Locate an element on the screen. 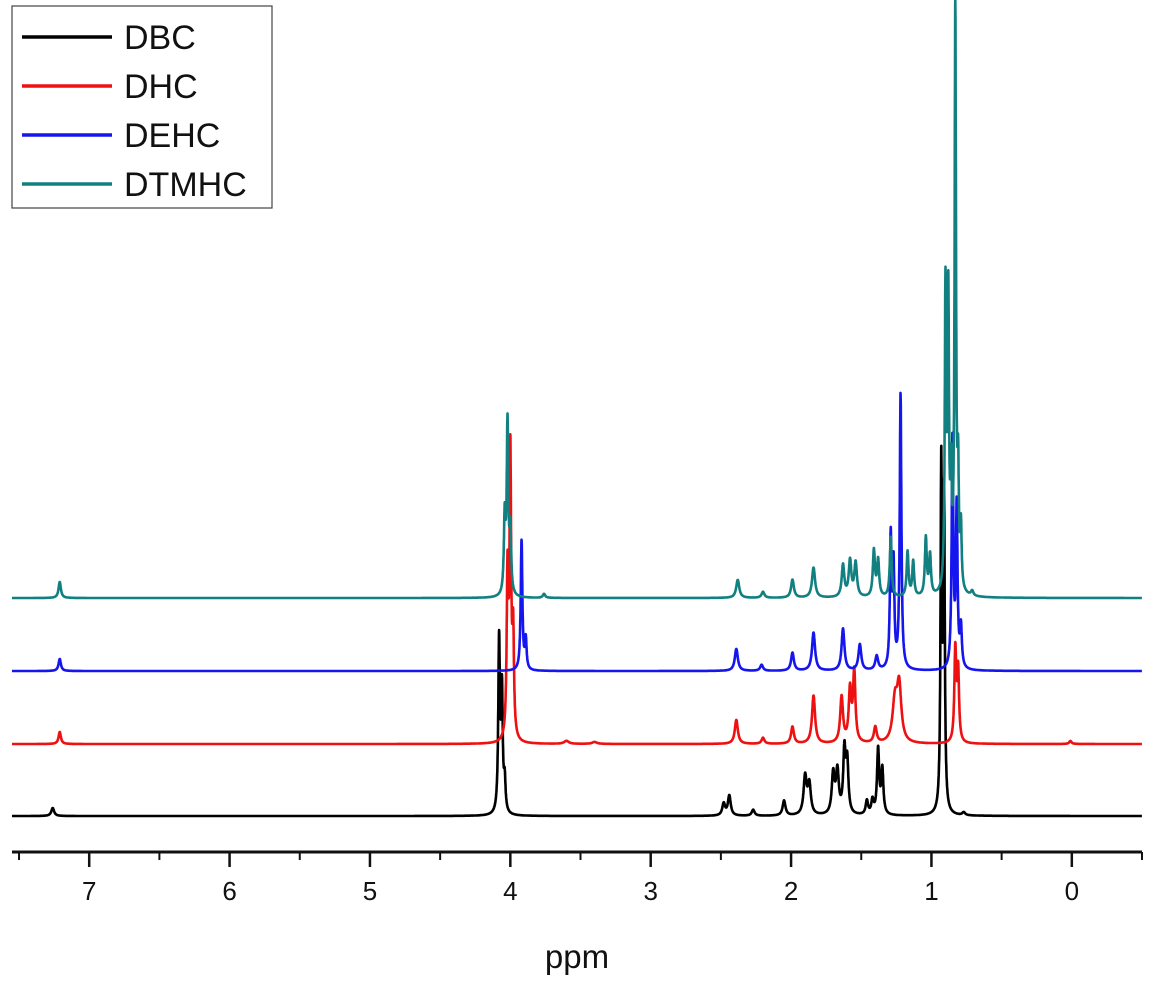 The width and height of the screenshot is (1150, 981). x-tick-label: 4 is located at coordinates (510, 891).